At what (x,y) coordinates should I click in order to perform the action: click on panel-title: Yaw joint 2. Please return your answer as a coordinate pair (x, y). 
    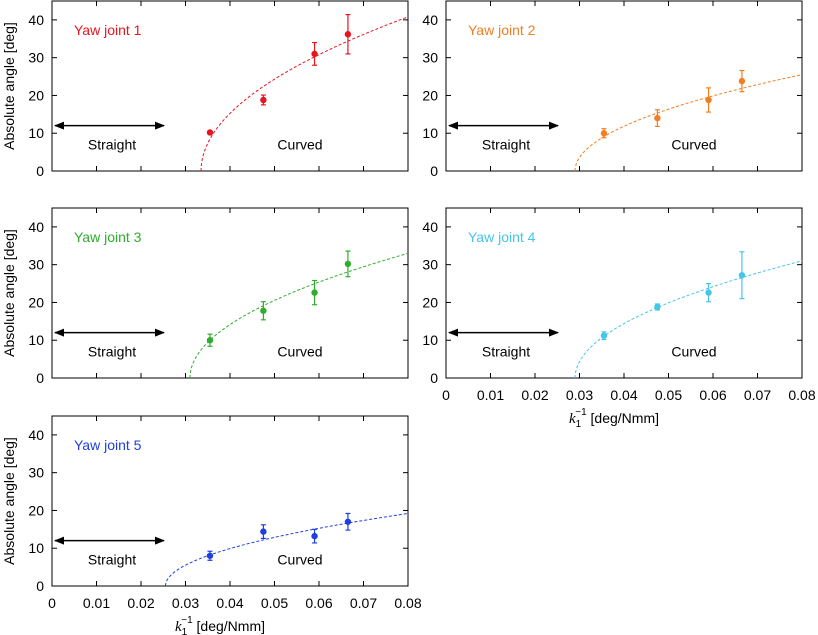
    Looking at the image, I should click on (502, 30).